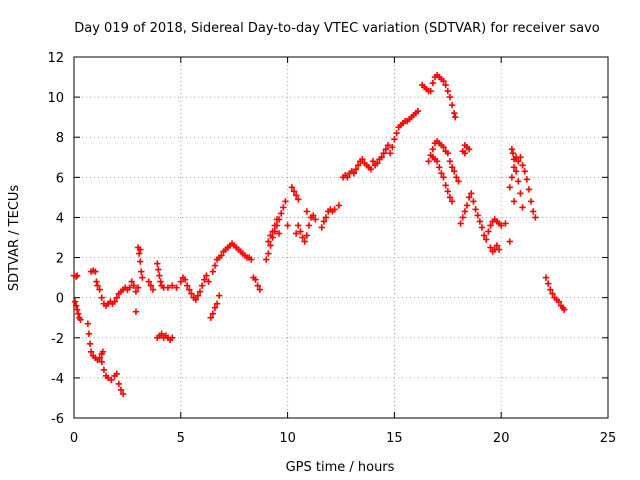 The image size is (640, 480). Describe the element at coordinates (501, 438) in the screenshot. I see `x-tick-label: 20` at that location.